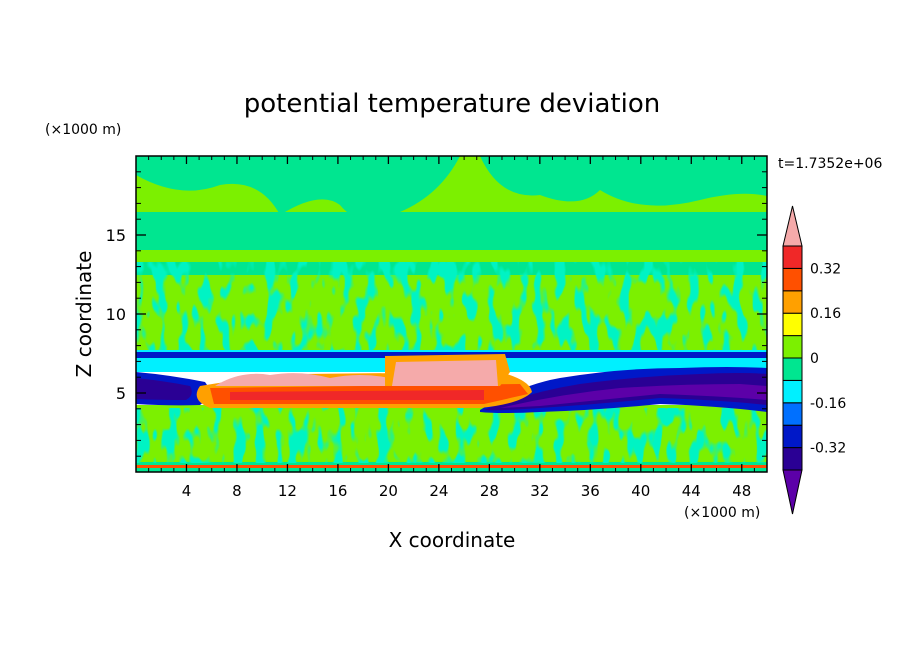 The height and width of the screenshot is (654, 904). Describe the element at coordinates (741, 491) in the screenshot. I see `x-tick-label: 48` at that location.